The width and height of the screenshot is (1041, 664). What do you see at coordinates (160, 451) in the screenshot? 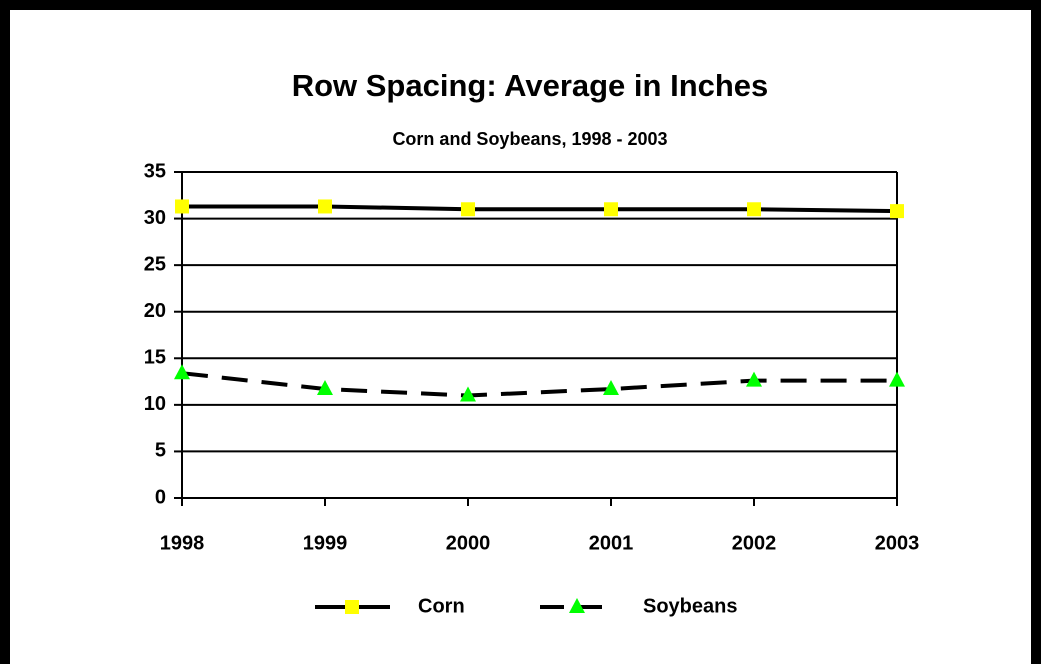
I see `y-tick-label: 5` at bounding box center [160, 451].